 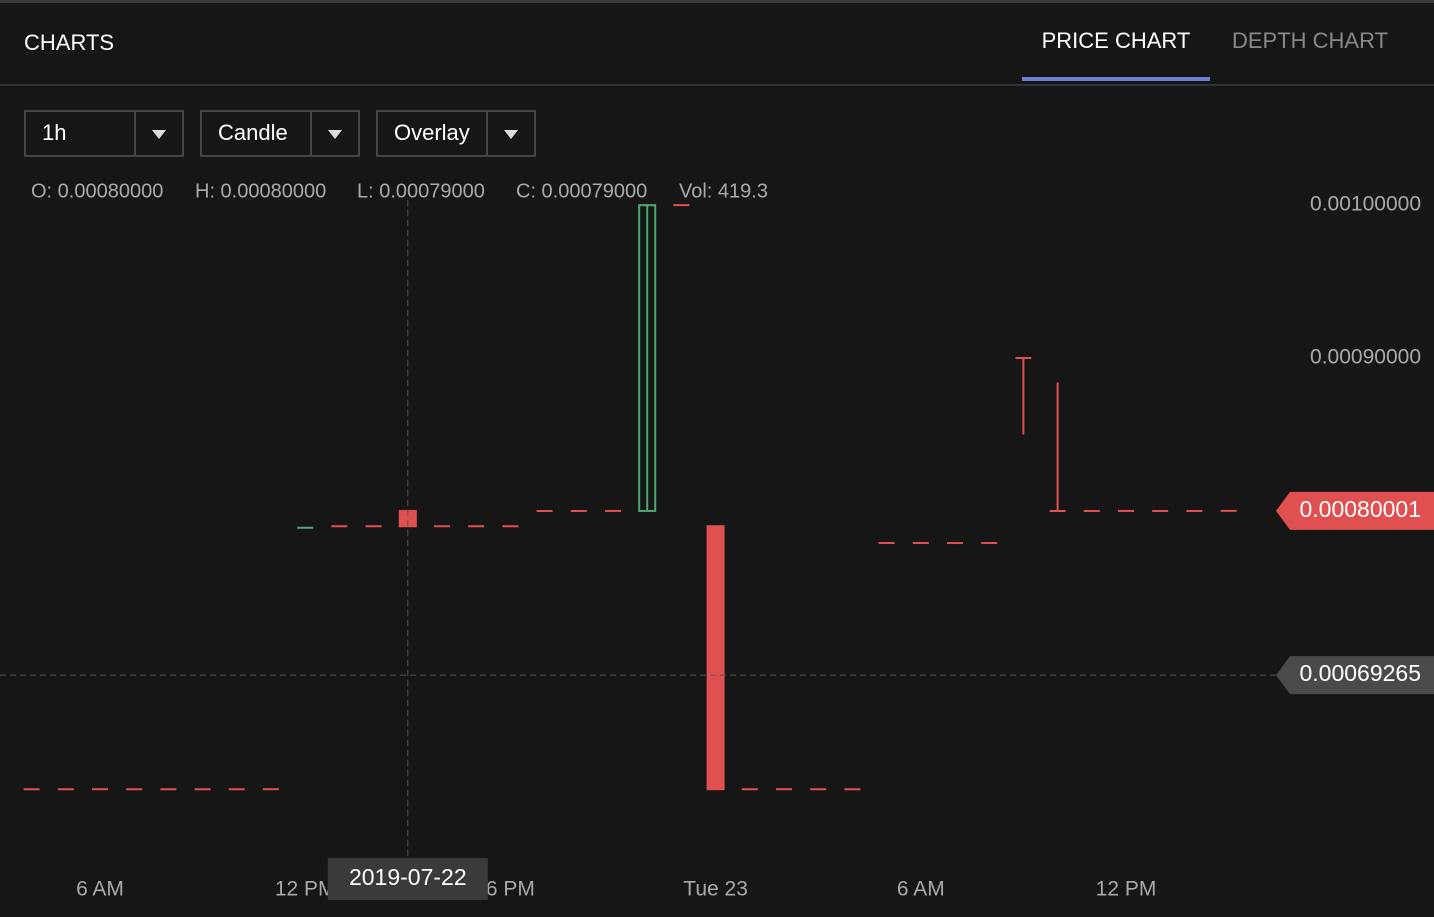 What do you see at coordinates (97, 191) in the screenshot?
I see `readout-open: O: 0.00080000` at bounding box center [97, 191].